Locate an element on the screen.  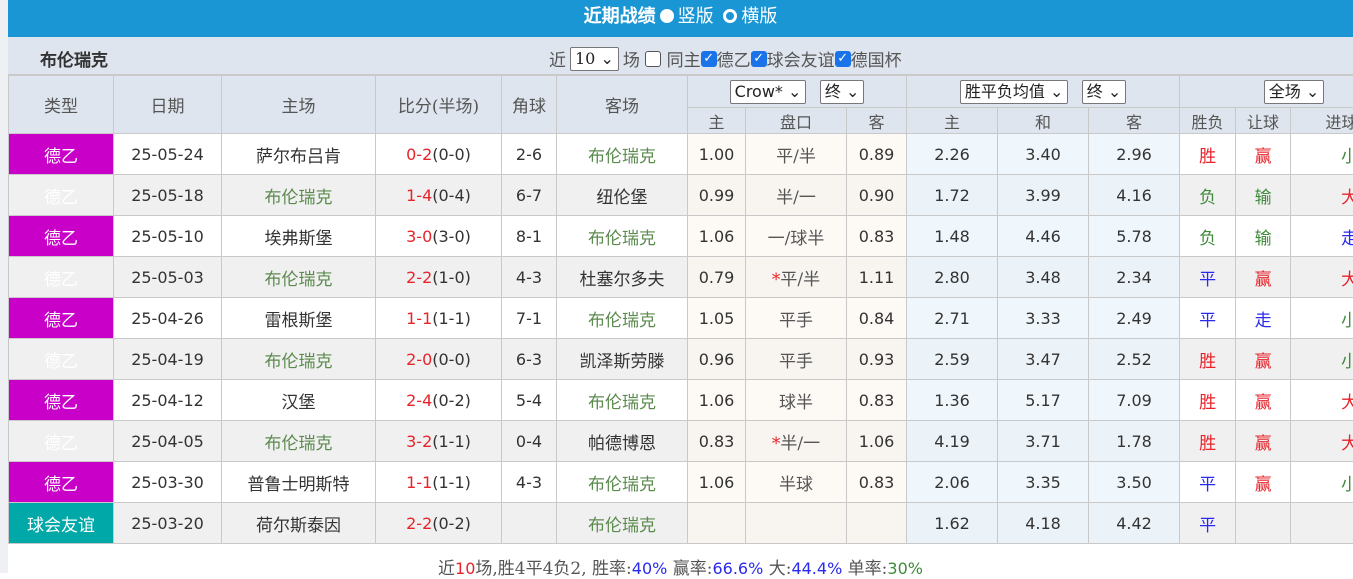
radio-vertical-label: 竖版 is located at coordinates (696, 16).